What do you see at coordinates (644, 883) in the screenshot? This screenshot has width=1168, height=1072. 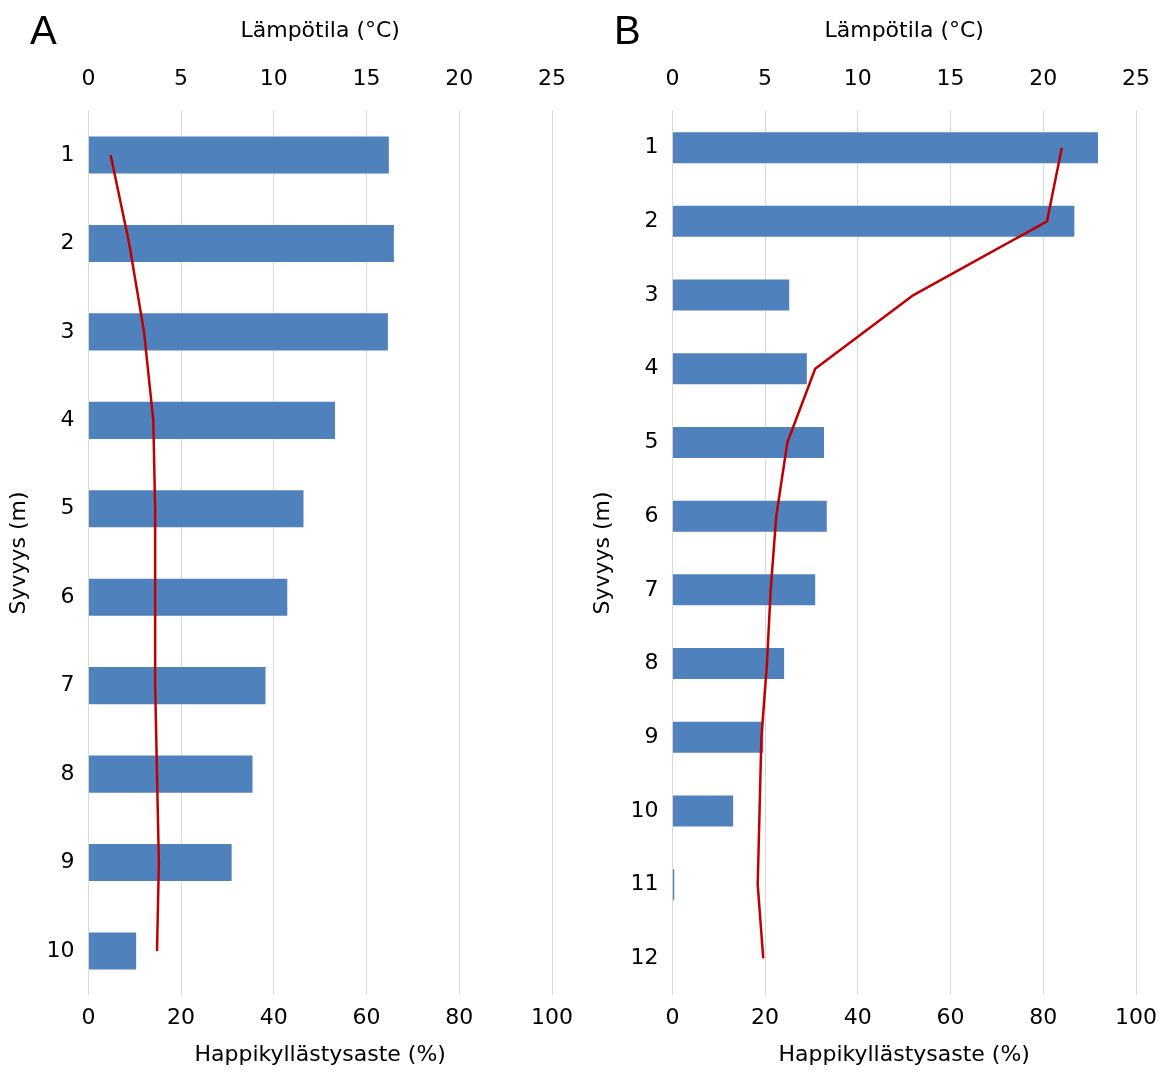 I see `y-tick-label: 11` at bounding box center [644, 883].